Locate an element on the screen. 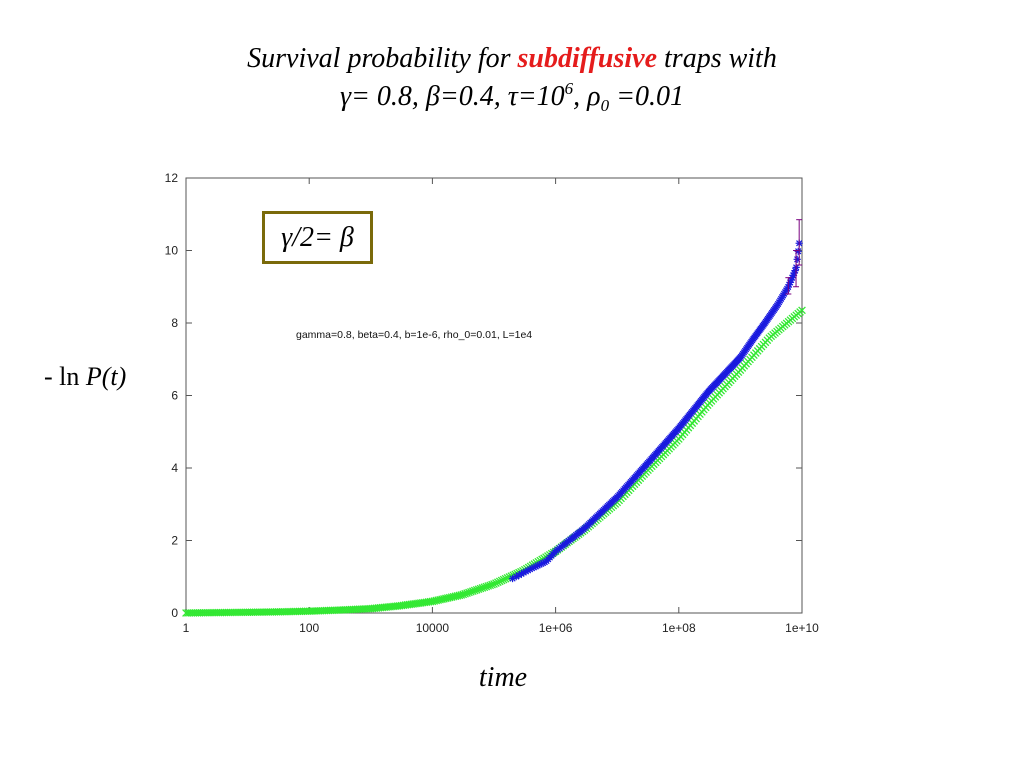 The height and width of the screenshot is (768, 1024). y-axis-label: - ln P(t) is located at coordinates (85, 377).